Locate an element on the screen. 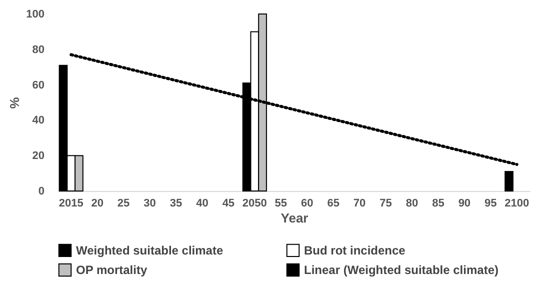 Image resolution: width=550 pixels, height=287 pixels. y-tick-label: 100 is located at coordinates (35, 14).